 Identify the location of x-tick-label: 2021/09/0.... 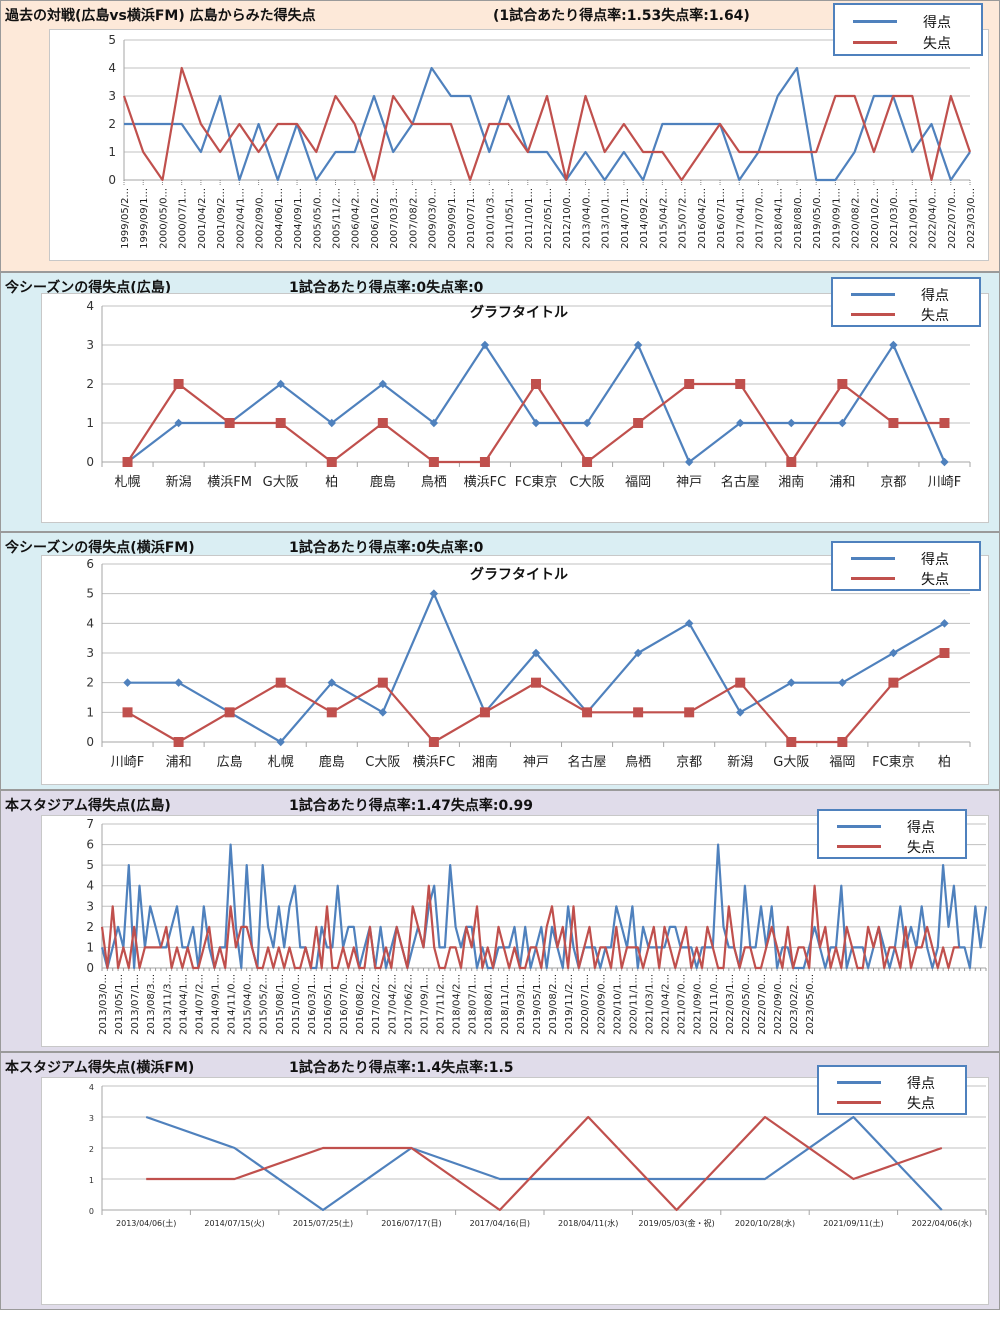
(698, 1004).